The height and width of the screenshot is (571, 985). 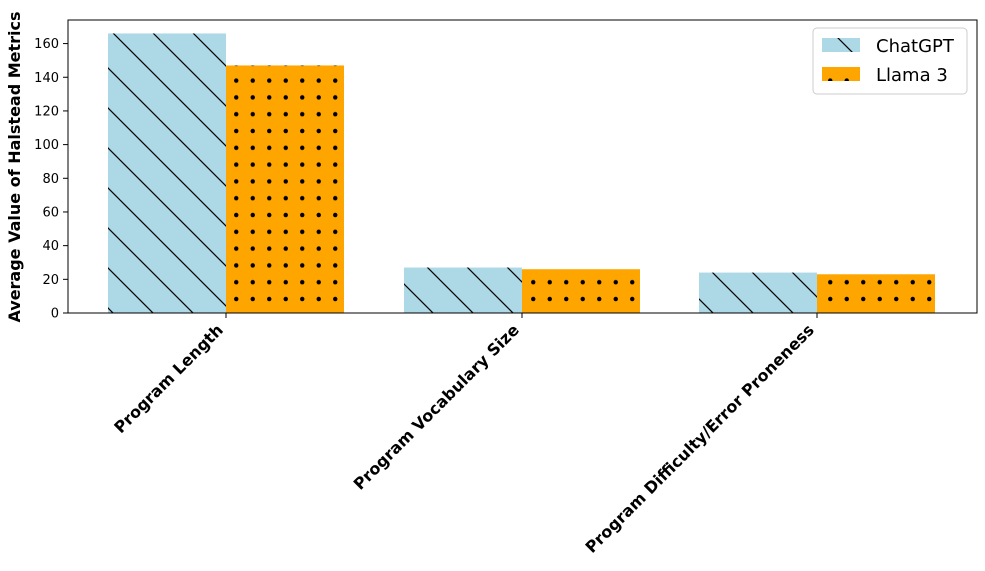 What do you see at coordinates (46, 145) in the screenshot?
I see `y-tick-label: 100` at bounding box center [46, 145].